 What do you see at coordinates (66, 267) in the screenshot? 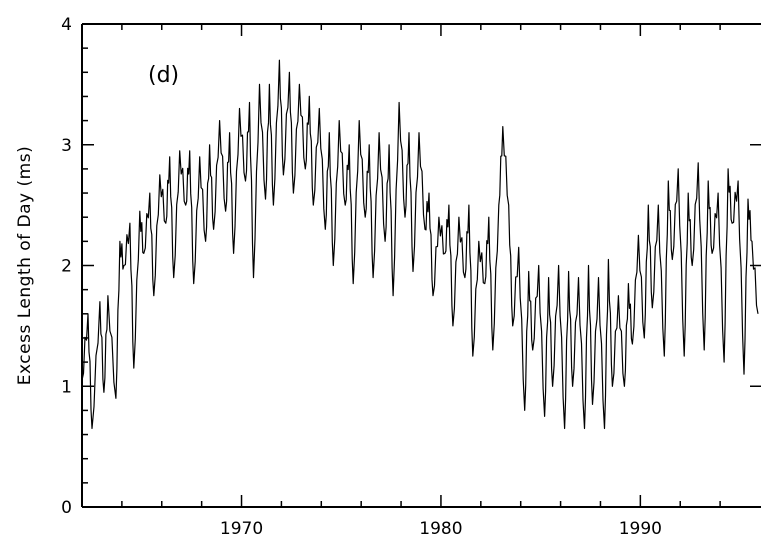
I see `y-tick-label: 2` at bounding box center [66, 267].